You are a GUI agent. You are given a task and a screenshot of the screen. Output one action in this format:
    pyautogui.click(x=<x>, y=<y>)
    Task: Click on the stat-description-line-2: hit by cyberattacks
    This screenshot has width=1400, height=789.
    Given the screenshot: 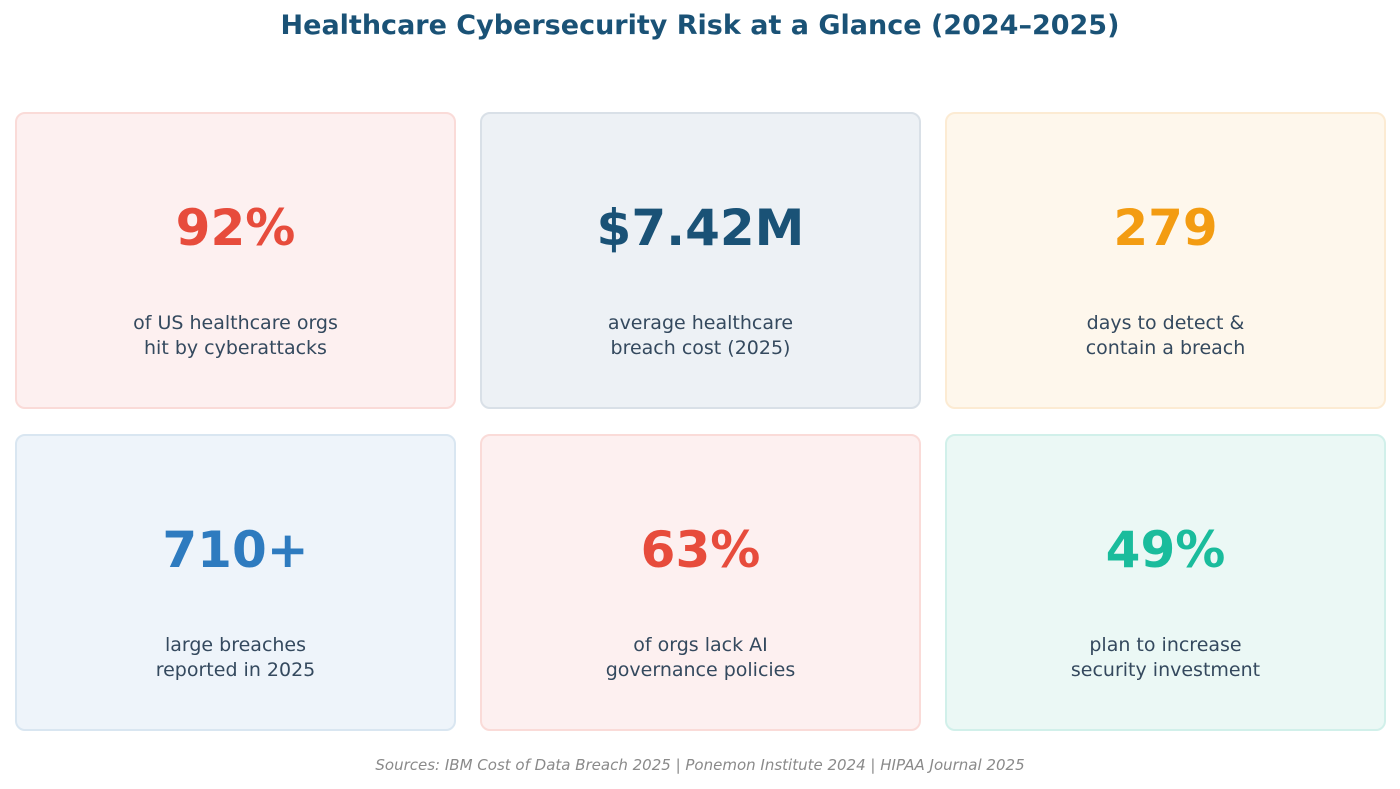 What is the action you would take?
    pyautogui.click(x=235, y=348)
    